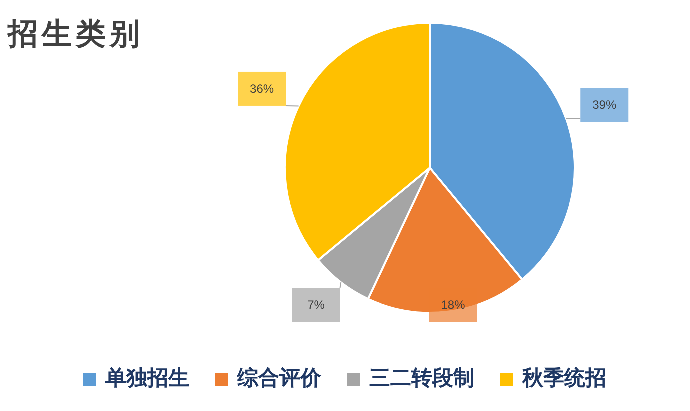 The width and height of the screenshot is (690, 411). What do you see at coordinates (317, 305) in the screenshot?
I see `data-label: 7%` at bounding box center [317, 305].